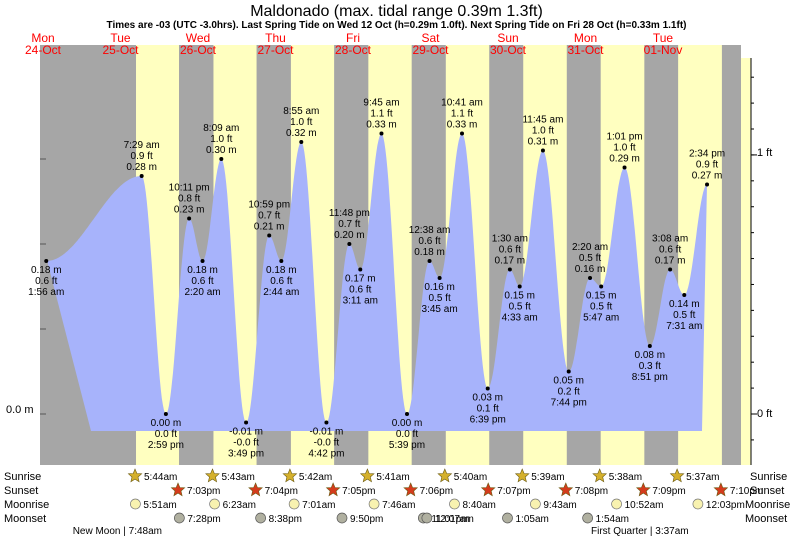  I want to click on tide-m-label: 0.05 m, so click(568, 381).